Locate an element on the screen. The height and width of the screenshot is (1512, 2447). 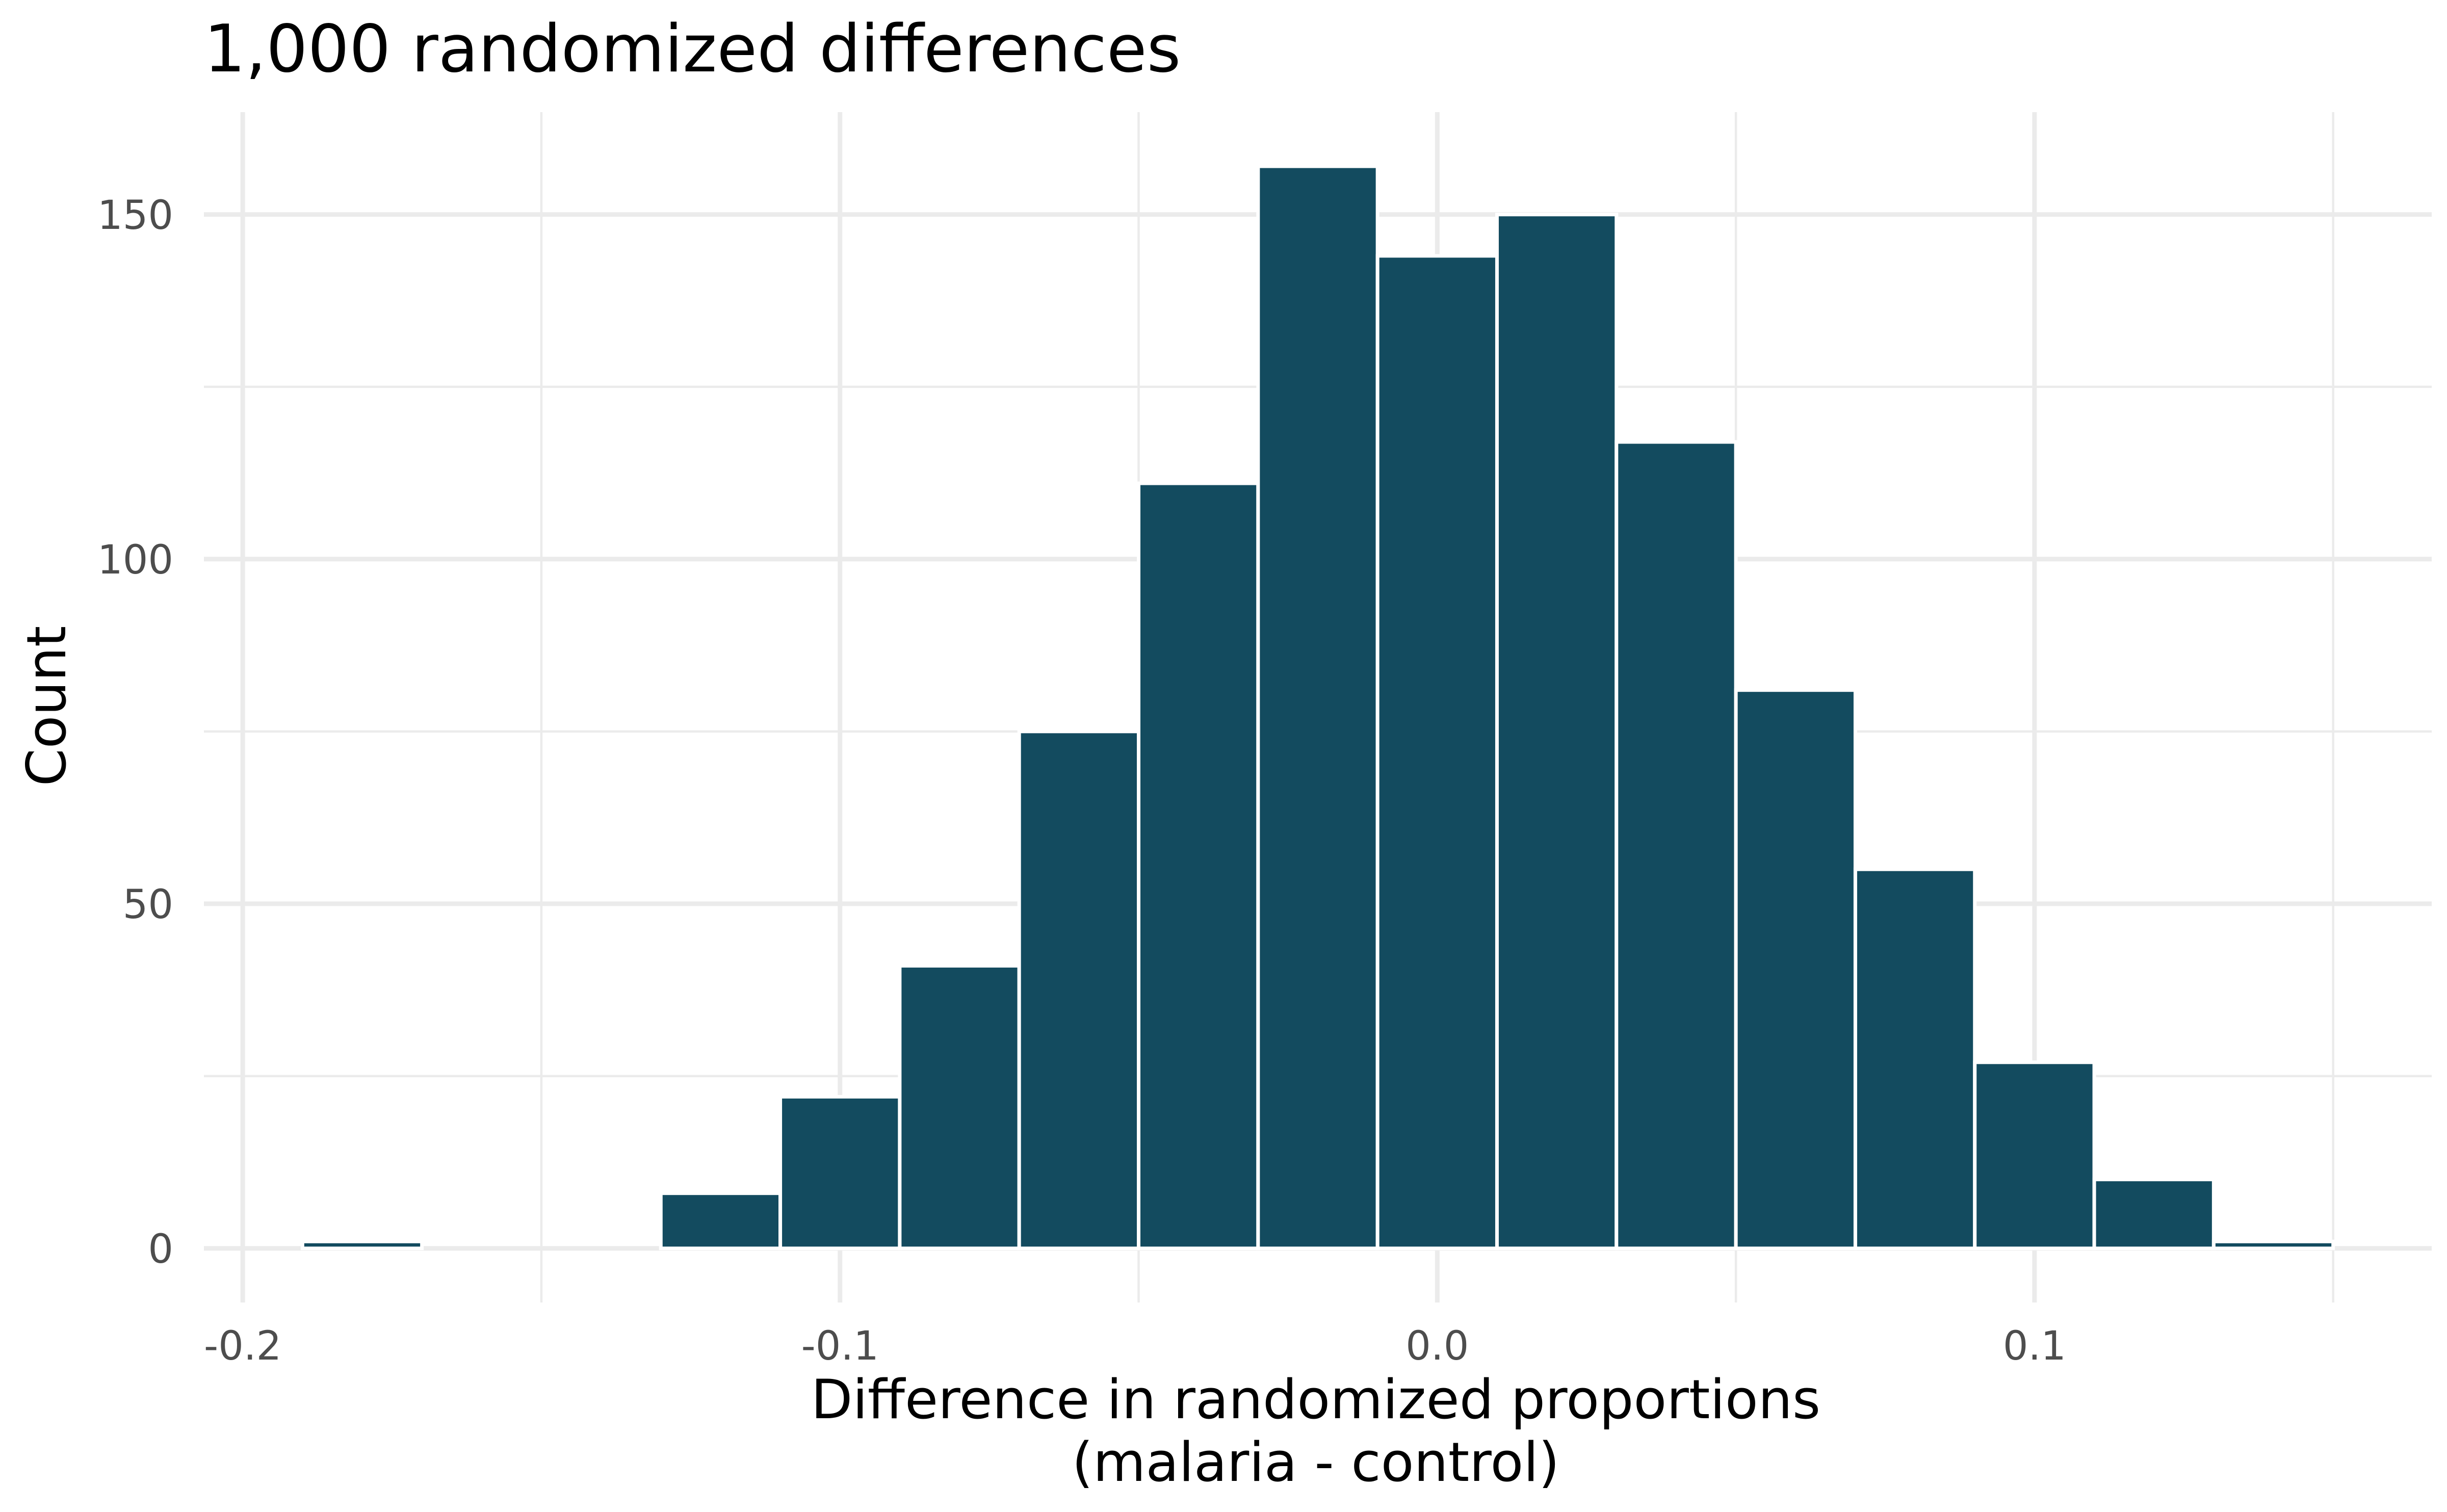
x-tick-label: -0.2 is located at coordinates (242, 1346).